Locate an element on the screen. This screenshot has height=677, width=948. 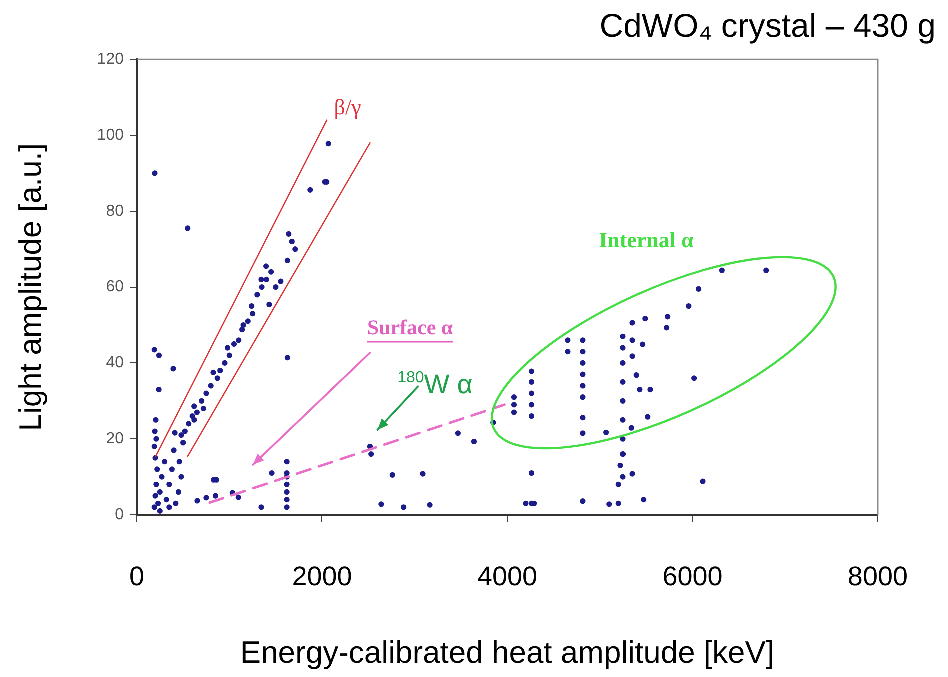
x-tick-label: 0 is located at coordinates (137, 577).